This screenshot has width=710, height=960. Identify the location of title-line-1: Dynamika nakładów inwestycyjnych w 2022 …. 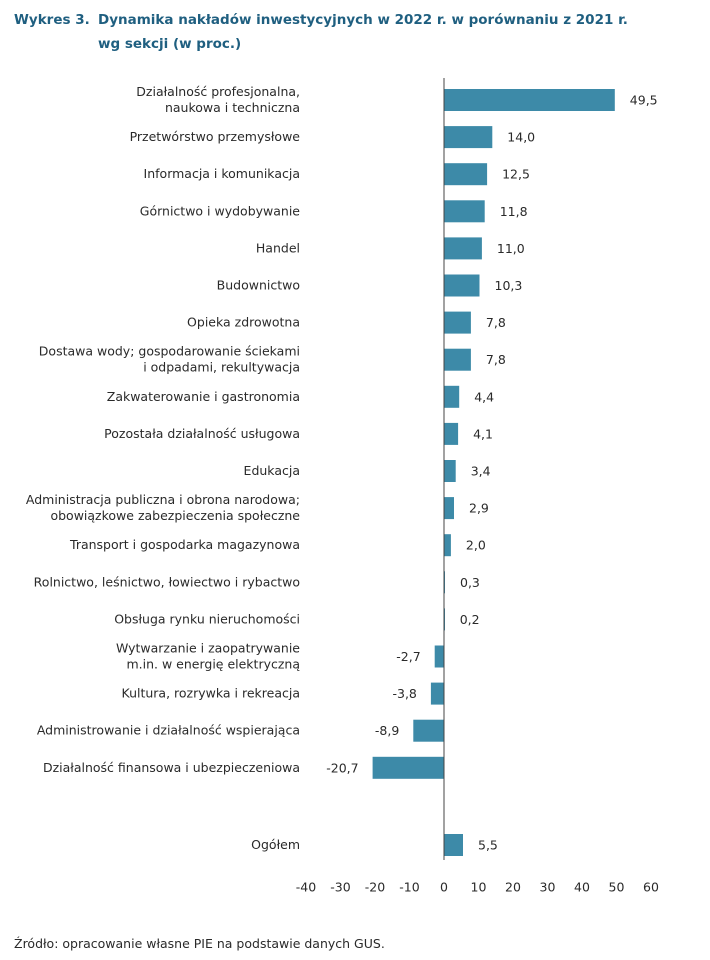
(363, 20).